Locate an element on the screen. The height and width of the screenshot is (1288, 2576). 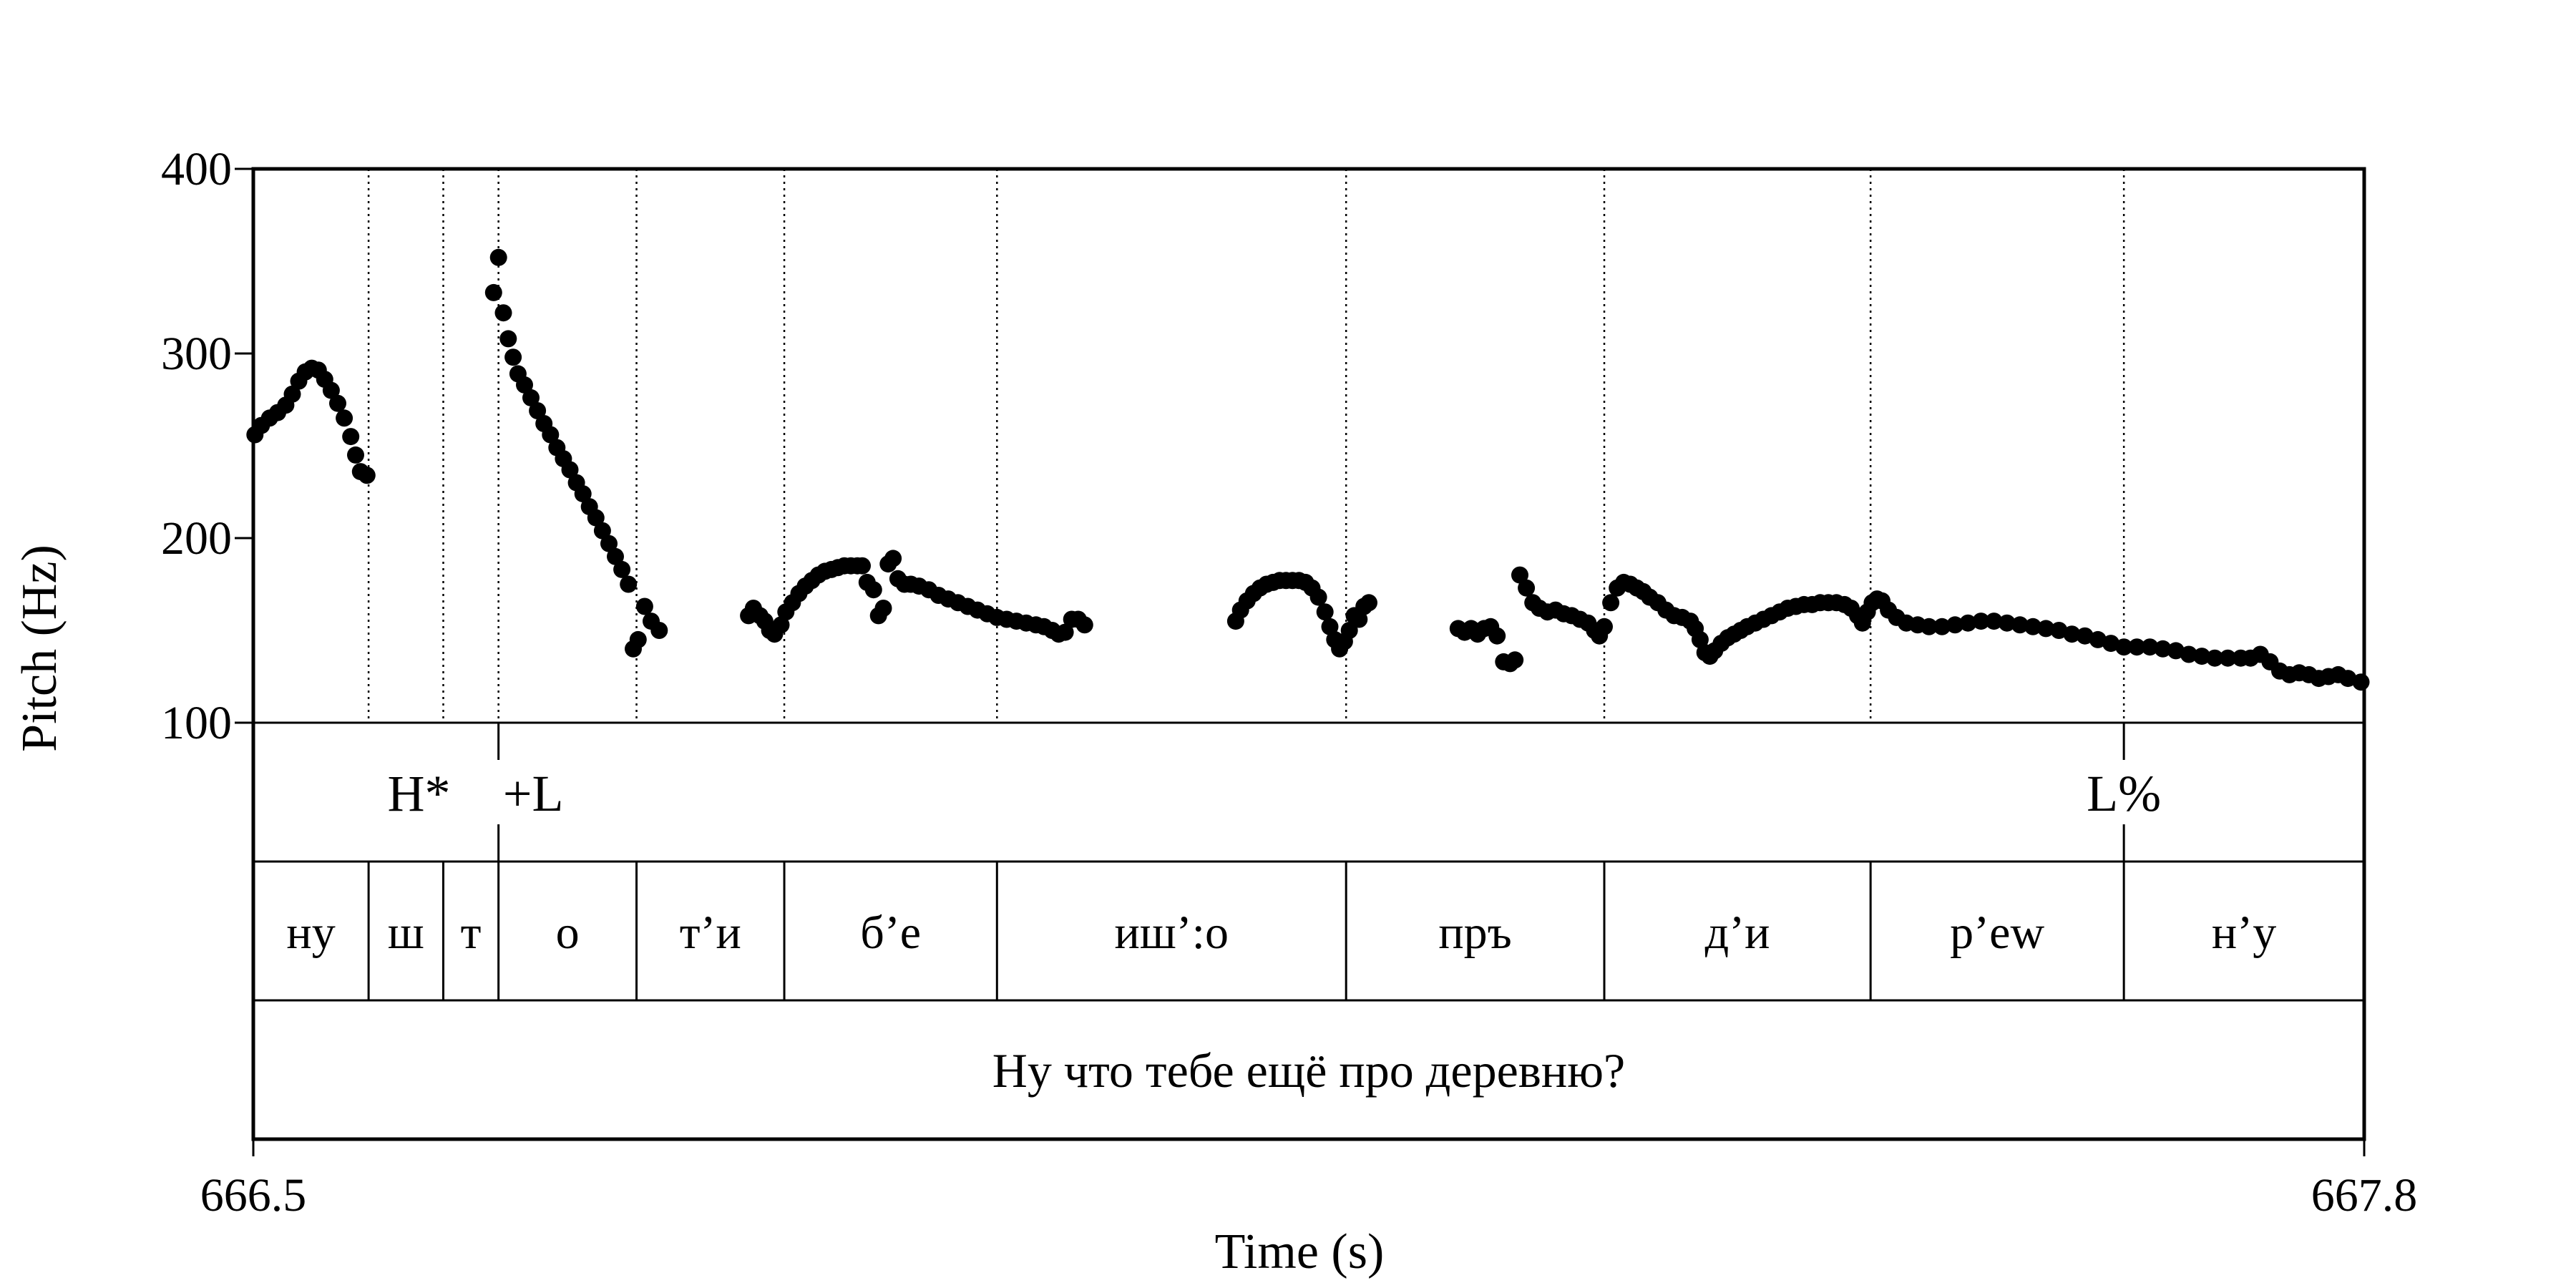
syllable-label: ну is located at coordinates (310, 933).